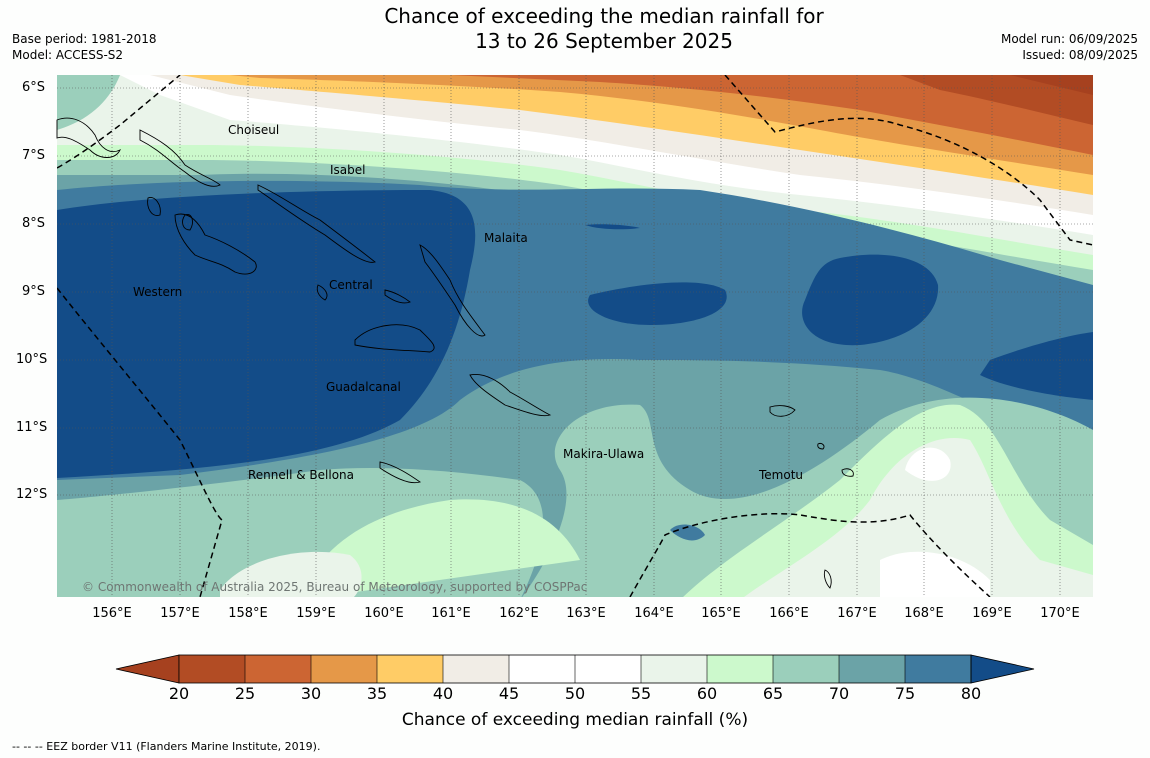 The height and width of the screenshot is (758, 1150). What do you see at coordinates (301, 475) in the screenshot?
I see `place-rennell-bellona: Rennell & Bellona` at bounding box center [301, 475].